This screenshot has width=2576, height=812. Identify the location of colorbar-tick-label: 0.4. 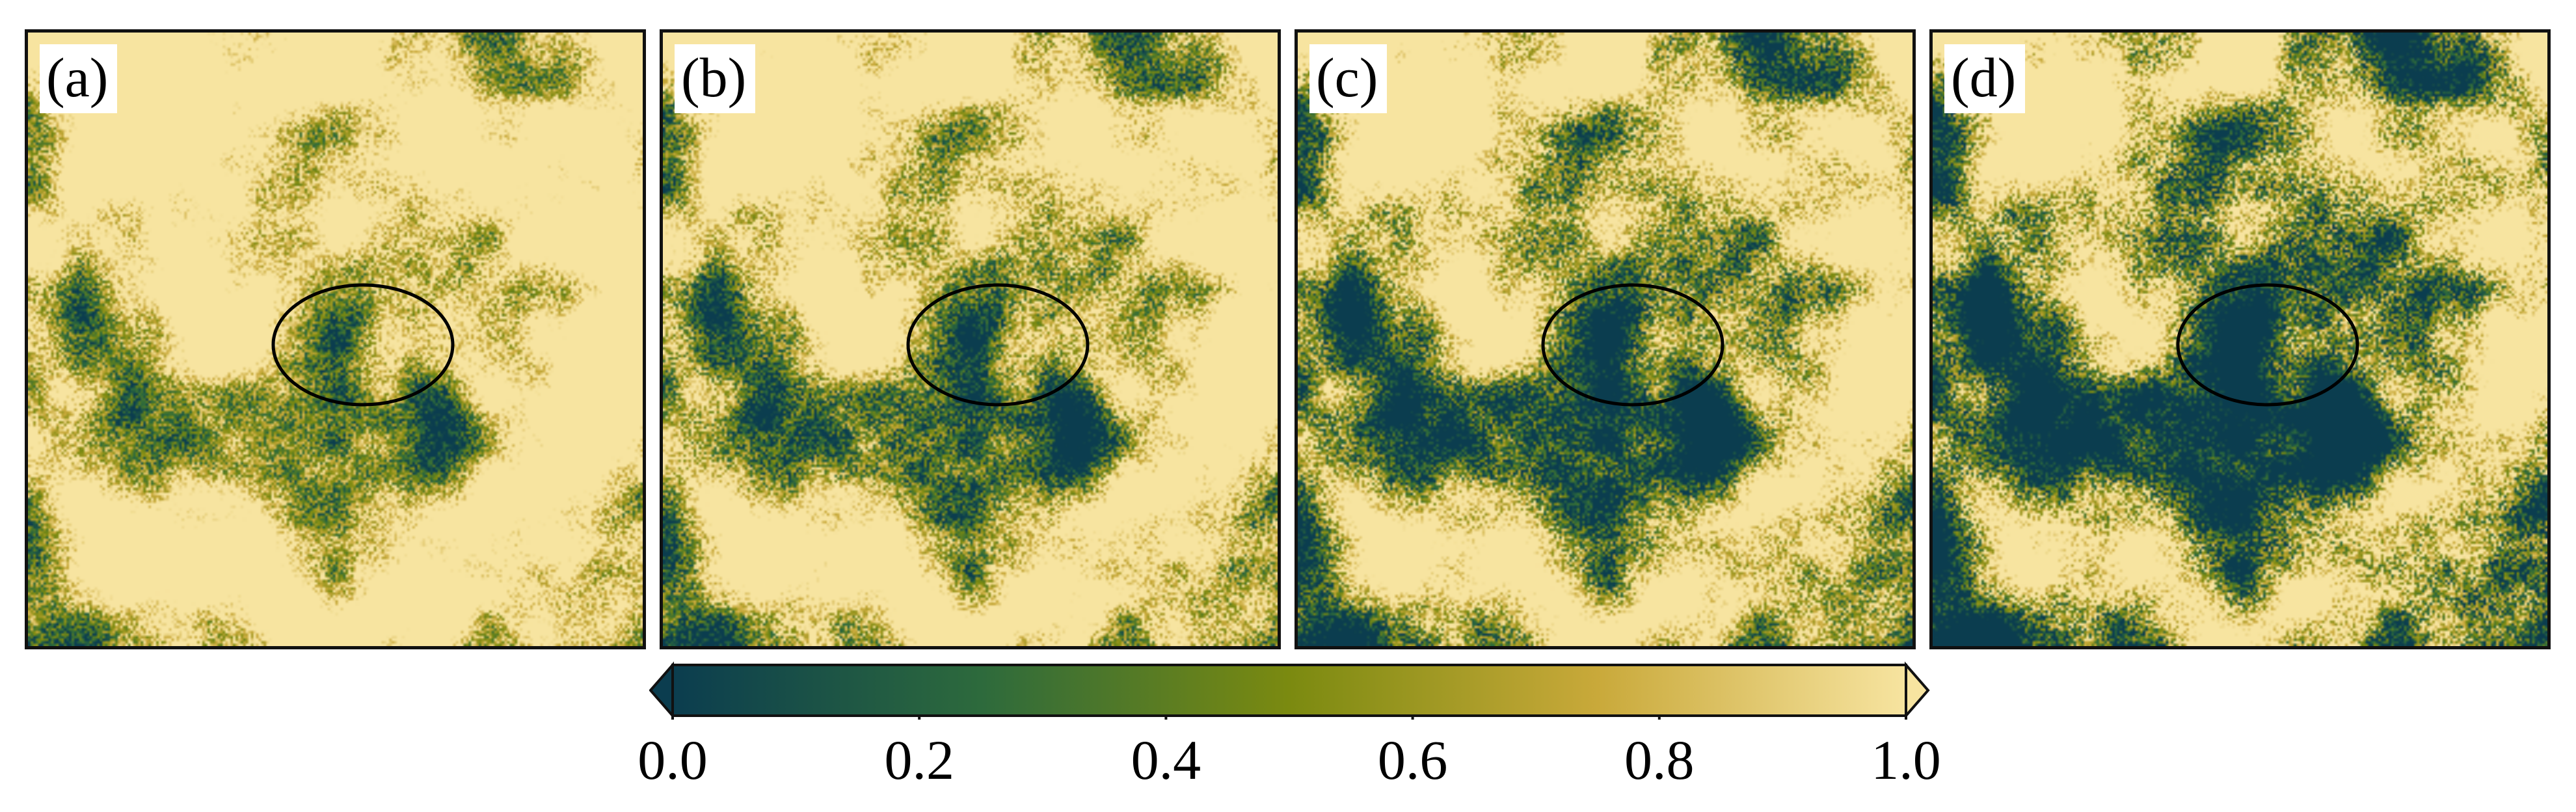
(1166, 760).